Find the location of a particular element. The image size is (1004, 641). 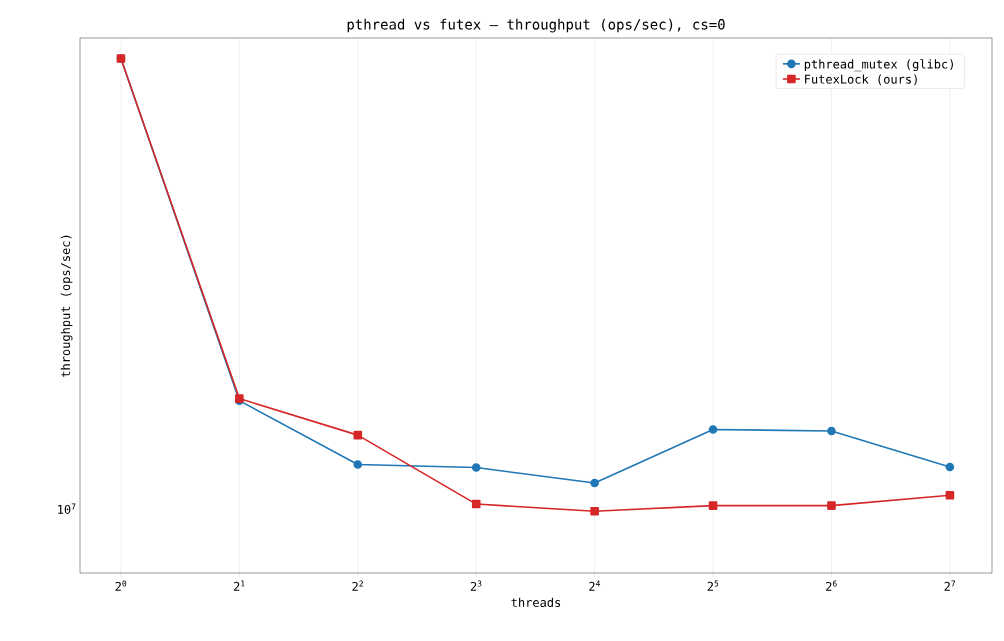

legend-label: pthread_mutex (glibc) is located at coordinates (878, 65).